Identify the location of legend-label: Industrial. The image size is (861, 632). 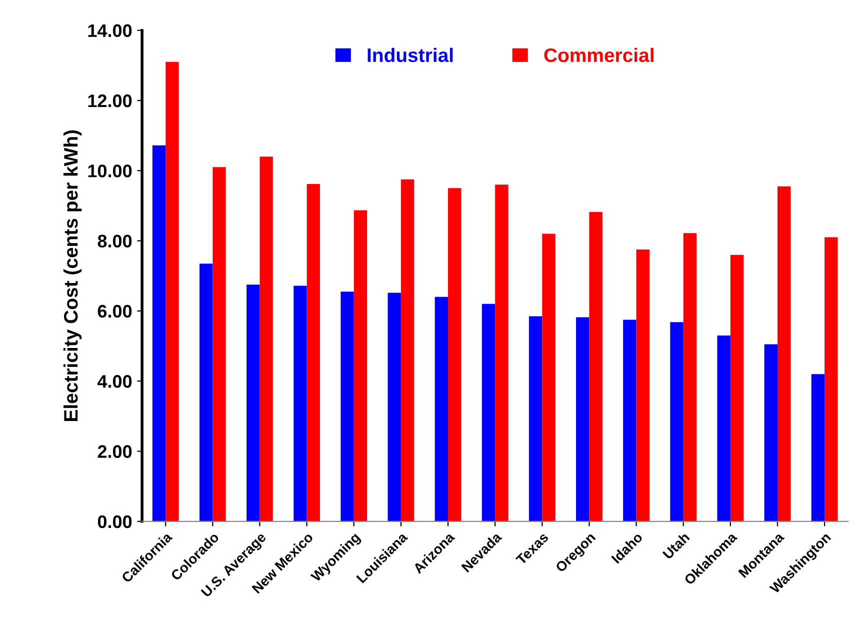
(410, 55).